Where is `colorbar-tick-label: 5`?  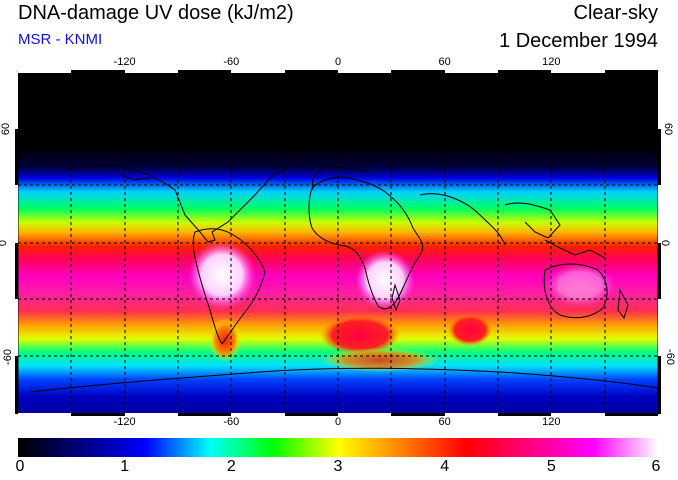
colorbar-tick-label: 5 is located at coordinates (551, 466).